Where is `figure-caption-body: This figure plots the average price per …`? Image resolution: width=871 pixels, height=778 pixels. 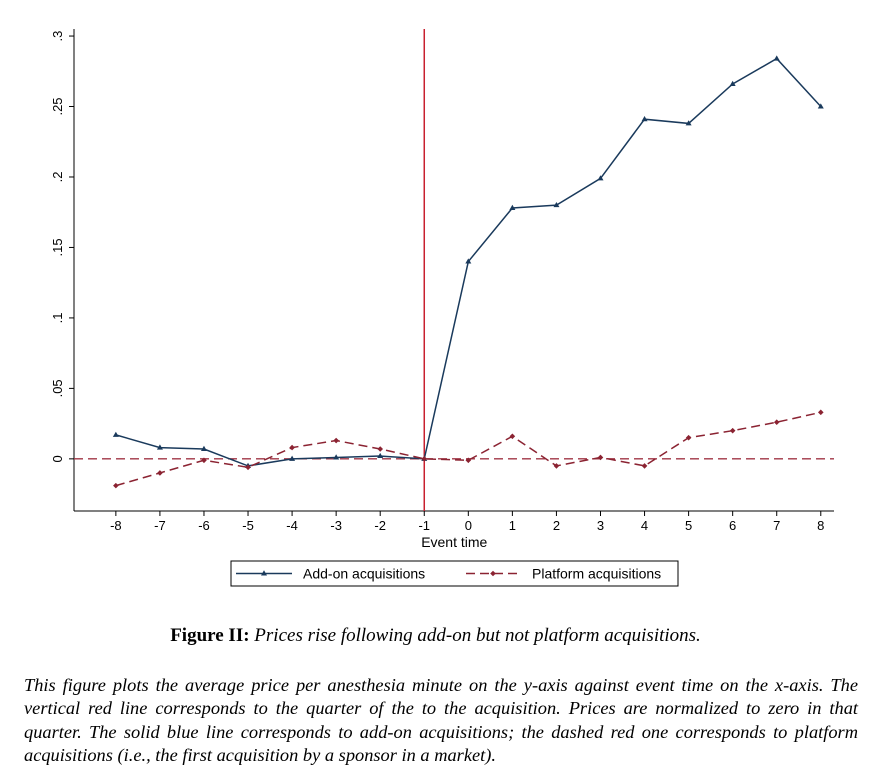
figure-caption-body: This figure plots the average price per … is located at coordinates (441, 720).